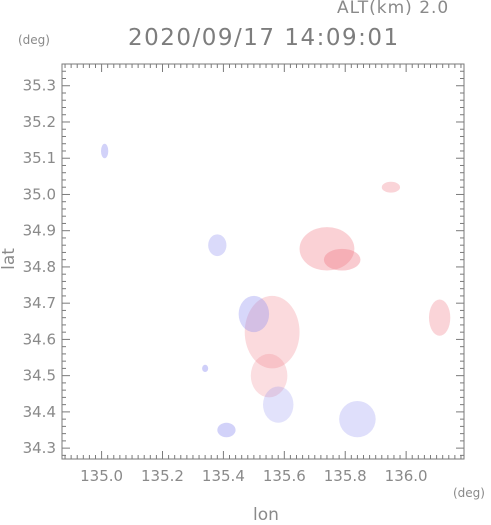 This screenshot has height=525, width=491. Describe the element at coordinates (39, 86) in the screenshot. I see `y-tick-label: 35.3` at that location.